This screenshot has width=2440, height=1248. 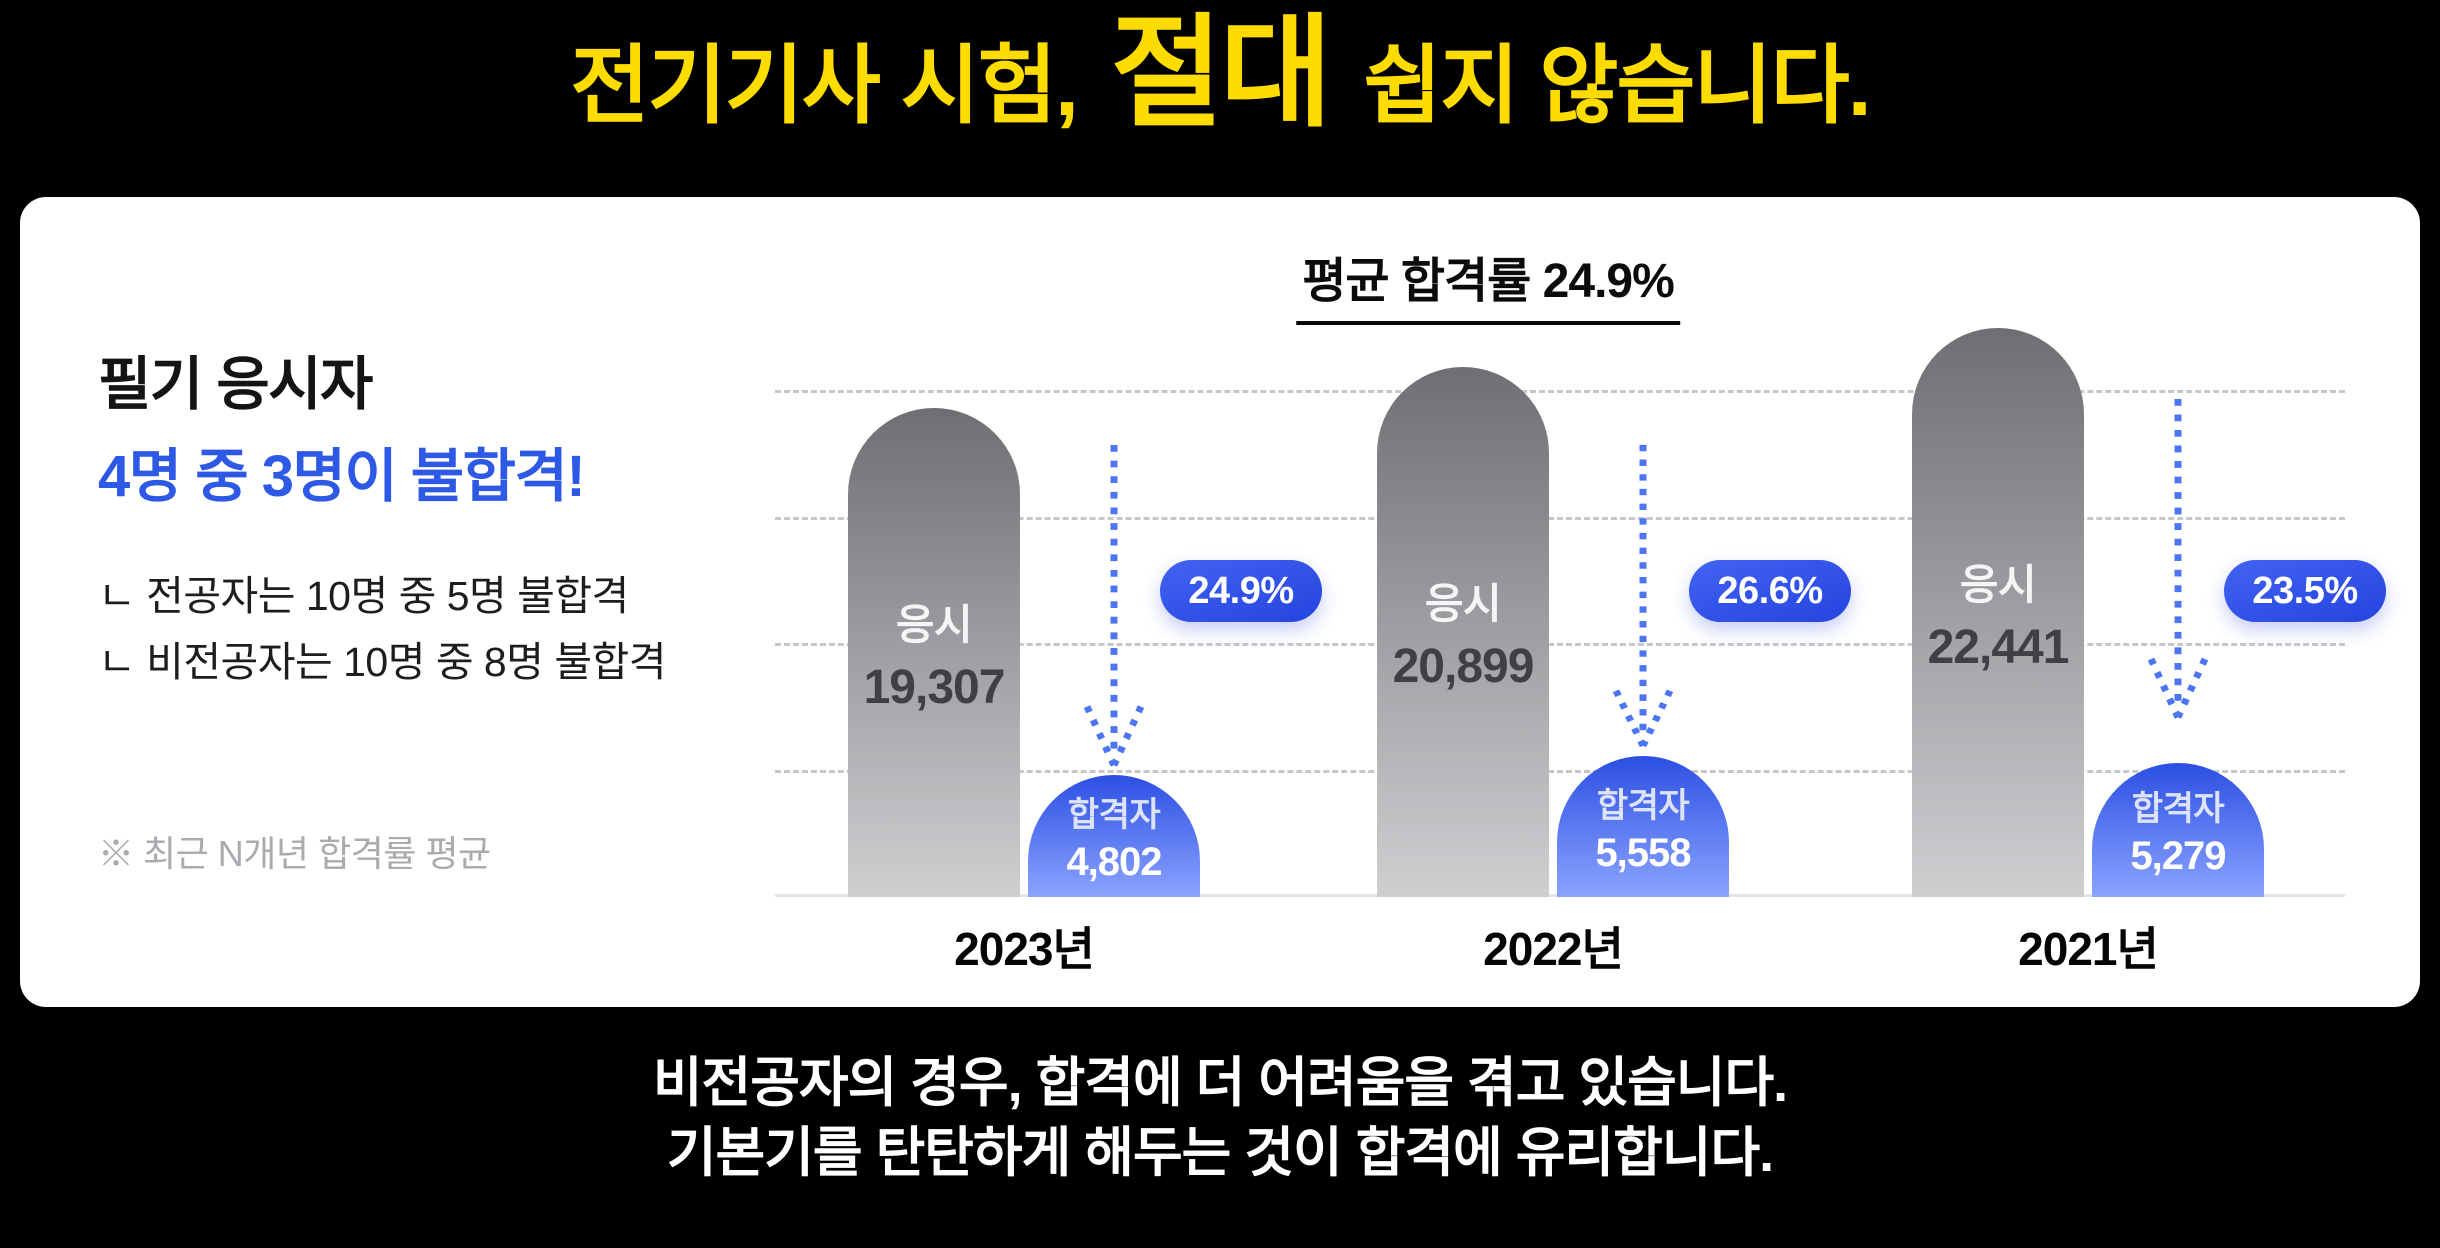 What do you see at coordinates (1770, 591) in the screenshot?
I see `pass-rate-badge: 26.6%` at bounding box center [1770, 591].